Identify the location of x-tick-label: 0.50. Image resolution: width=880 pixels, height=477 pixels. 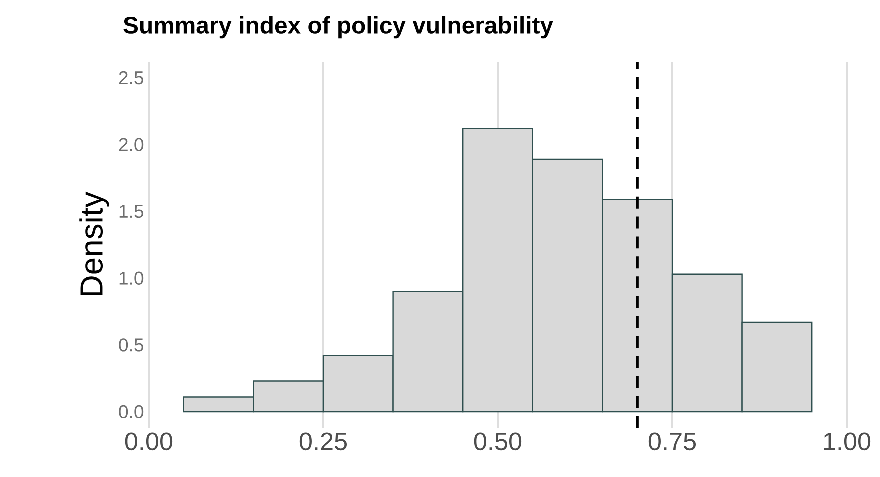
(498, 441).